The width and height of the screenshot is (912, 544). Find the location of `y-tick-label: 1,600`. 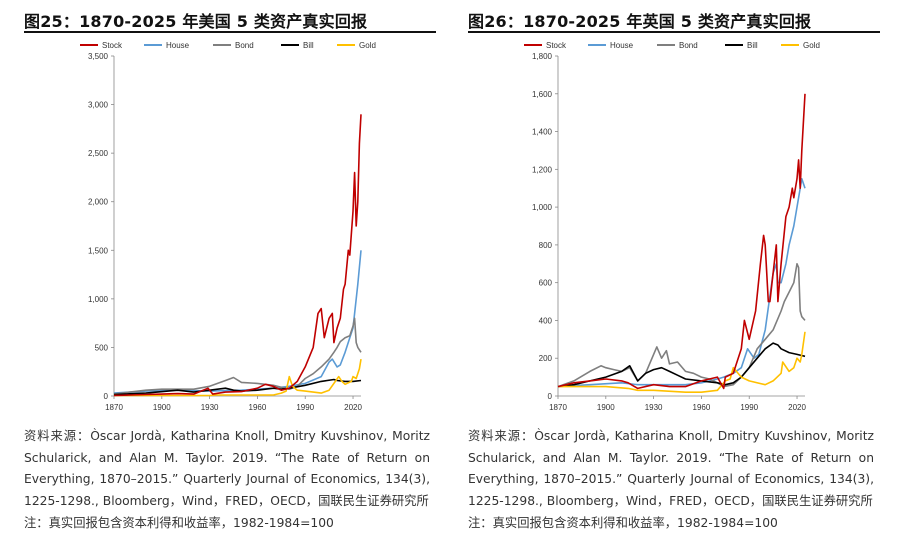

y-tick-label: 1,600 is located at coordinates (542, 94).